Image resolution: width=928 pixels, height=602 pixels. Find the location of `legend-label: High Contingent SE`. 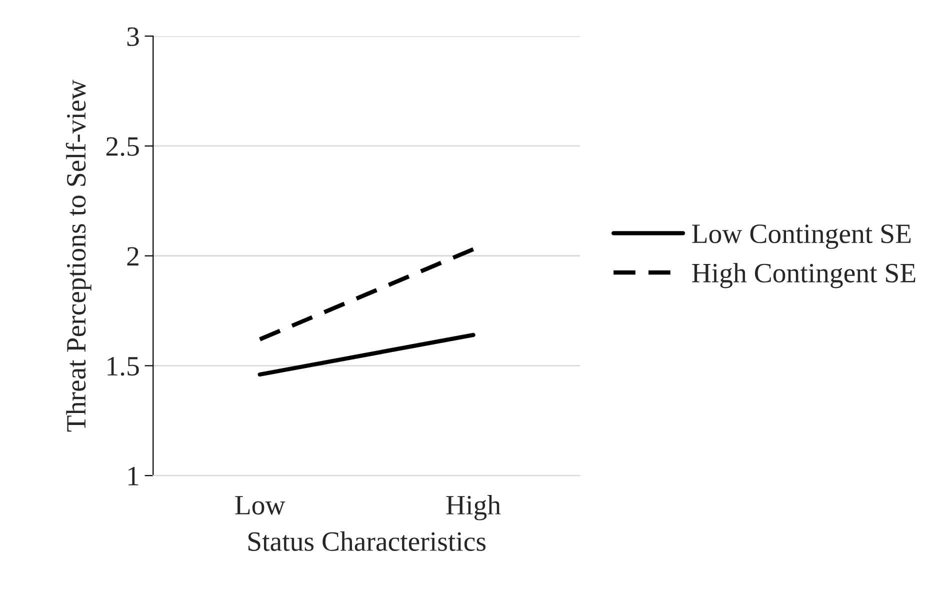

legend-label: High Contingent SE is located at coordinates (804, 275).